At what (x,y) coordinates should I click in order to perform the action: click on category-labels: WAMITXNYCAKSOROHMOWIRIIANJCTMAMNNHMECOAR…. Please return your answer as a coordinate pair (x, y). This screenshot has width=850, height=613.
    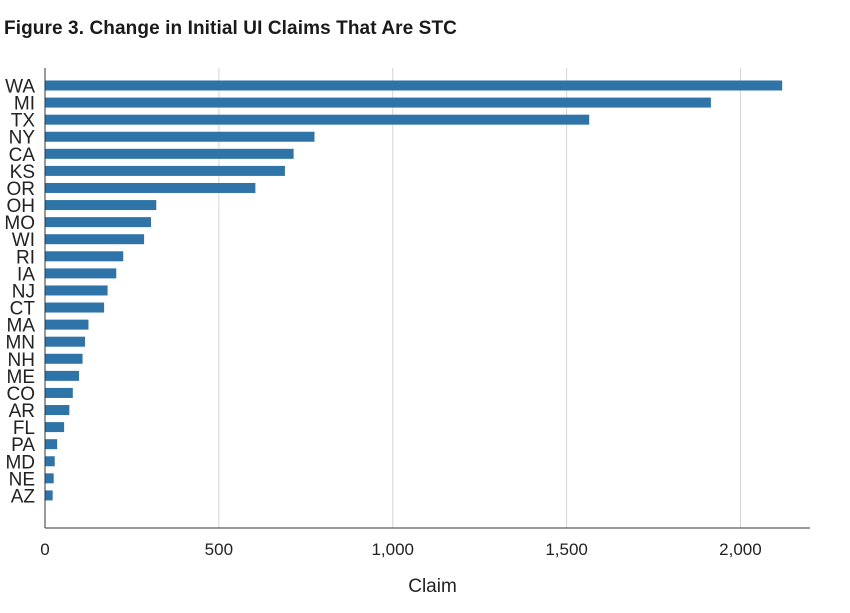
    Looking at the image, I should click on (19, 292).